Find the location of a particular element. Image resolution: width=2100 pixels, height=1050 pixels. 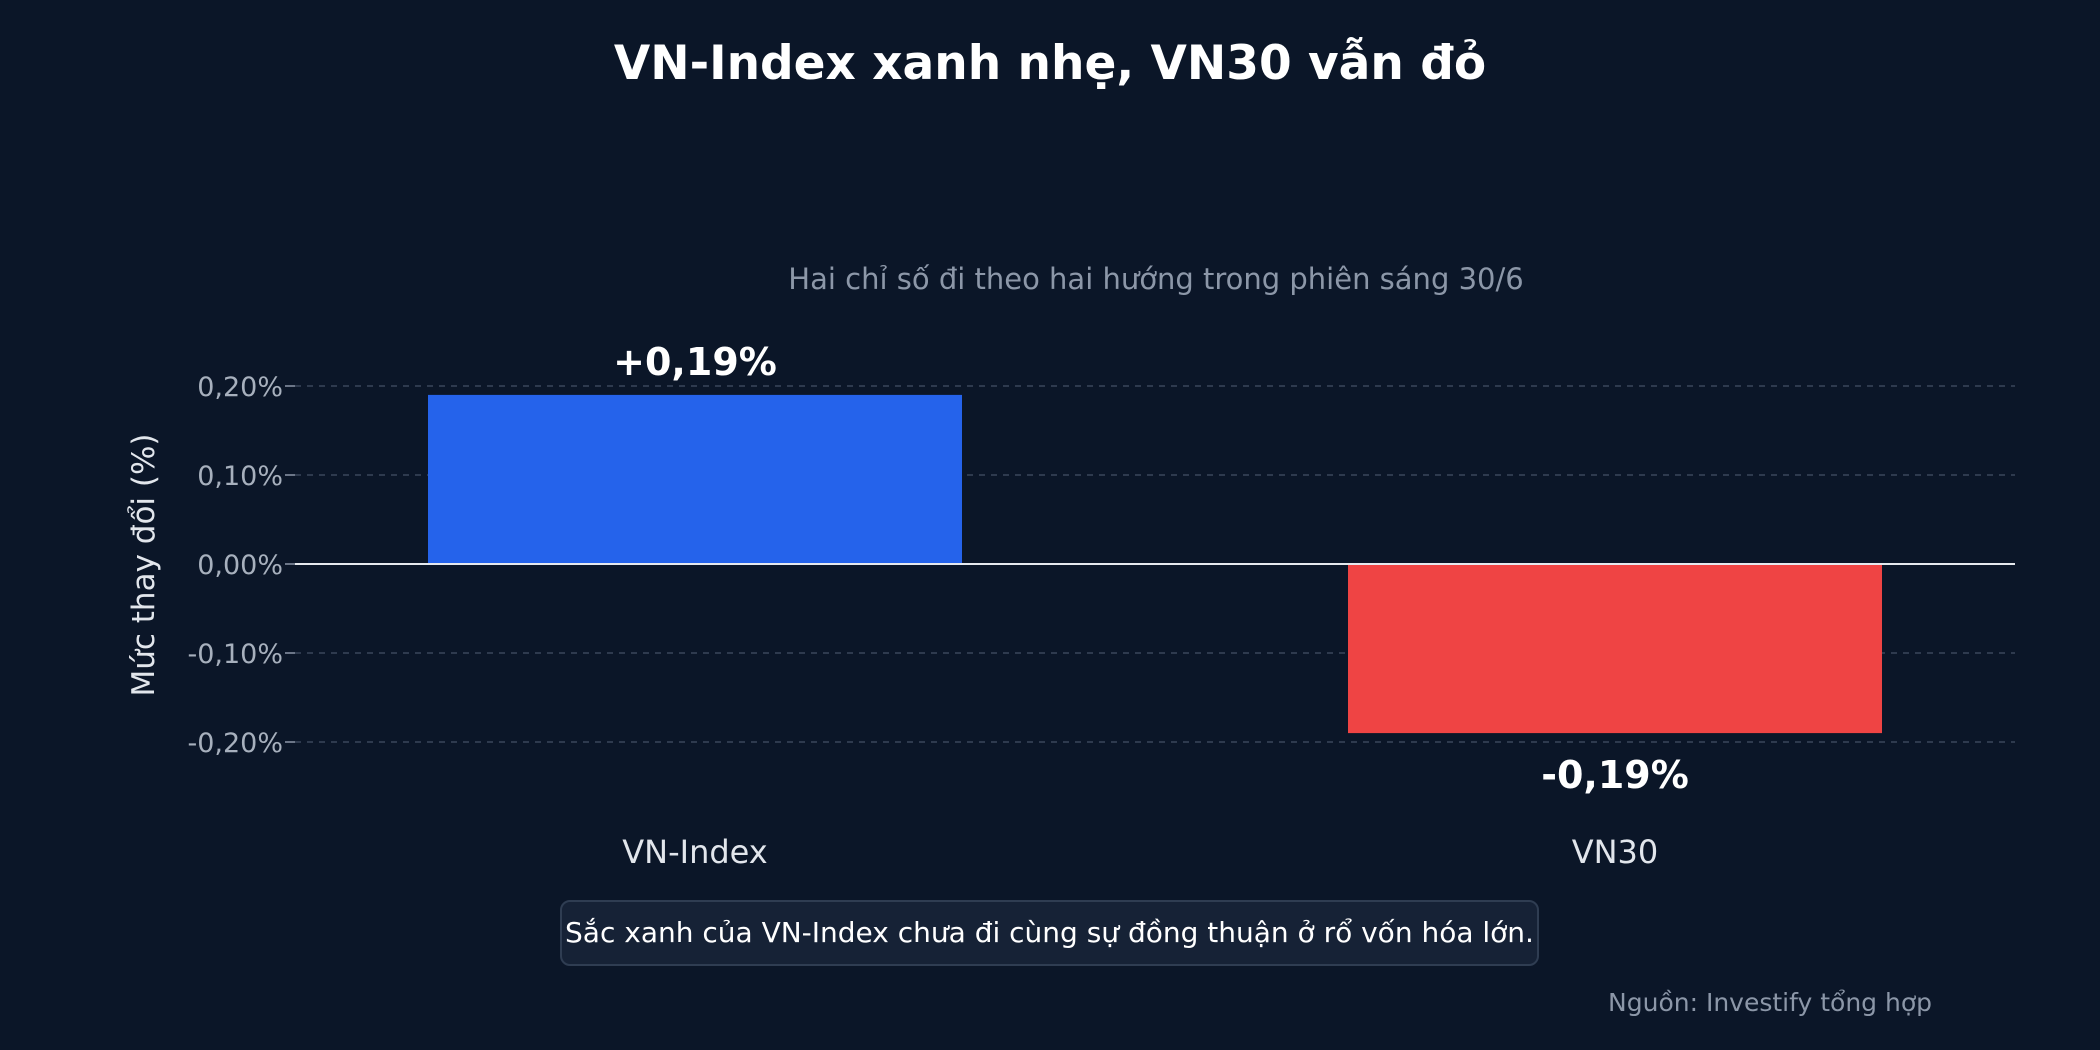

y-tick-label: 0,00% is located at coordinates (240, 565).